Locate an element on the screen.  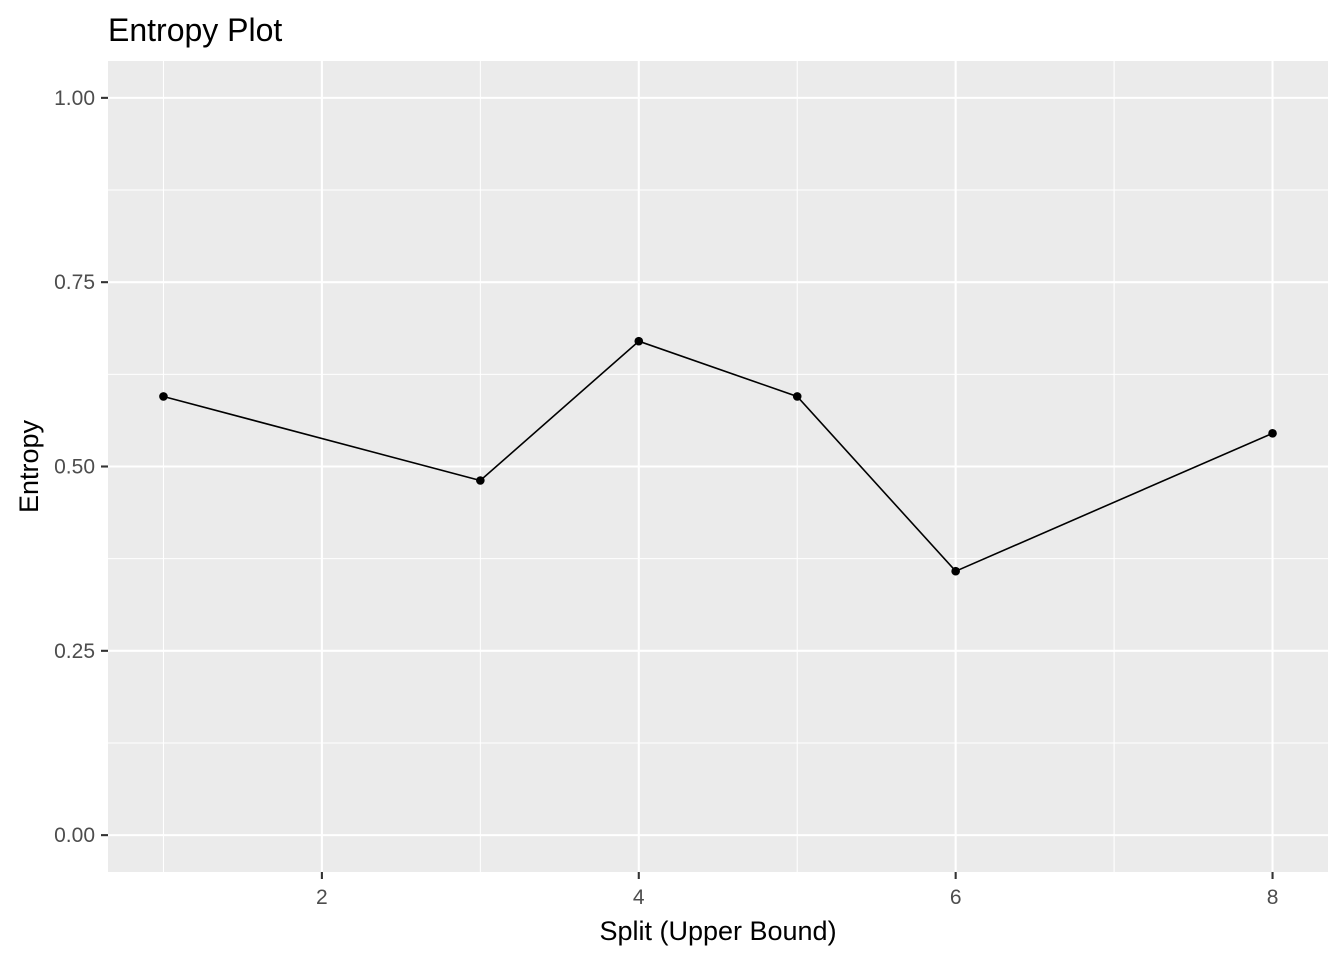
y-axis: 0.00 0.25 0.50 0.75 1.00 is located at coordinates (81, 467).